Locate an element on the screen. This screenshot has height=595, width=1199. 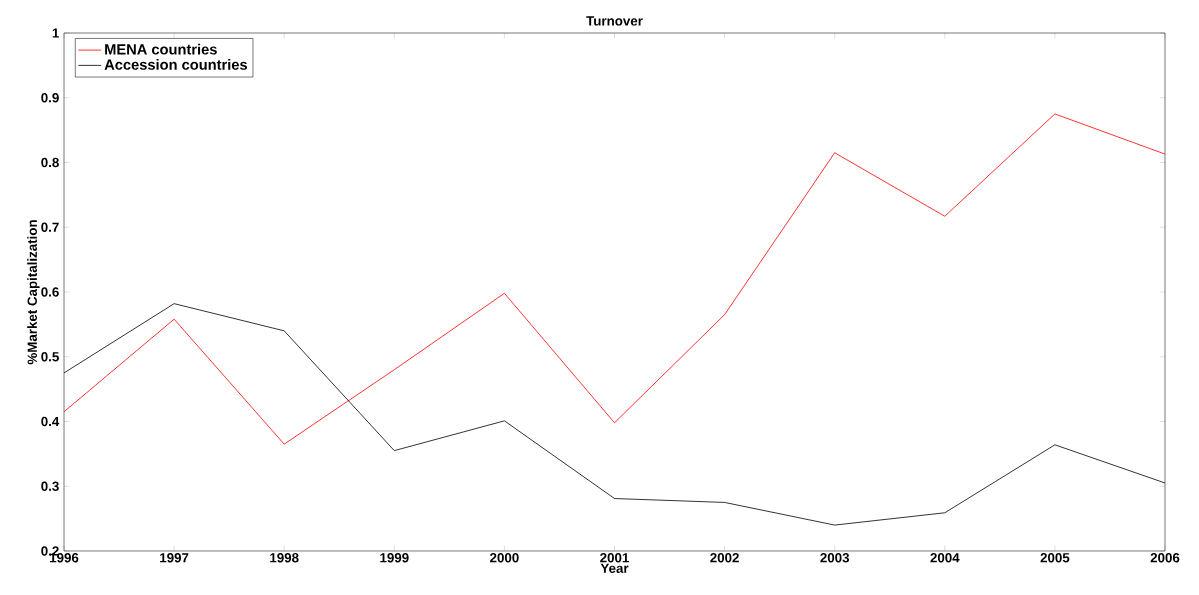
y-tick-label: 0.4 is located at coordinates (50, 421).